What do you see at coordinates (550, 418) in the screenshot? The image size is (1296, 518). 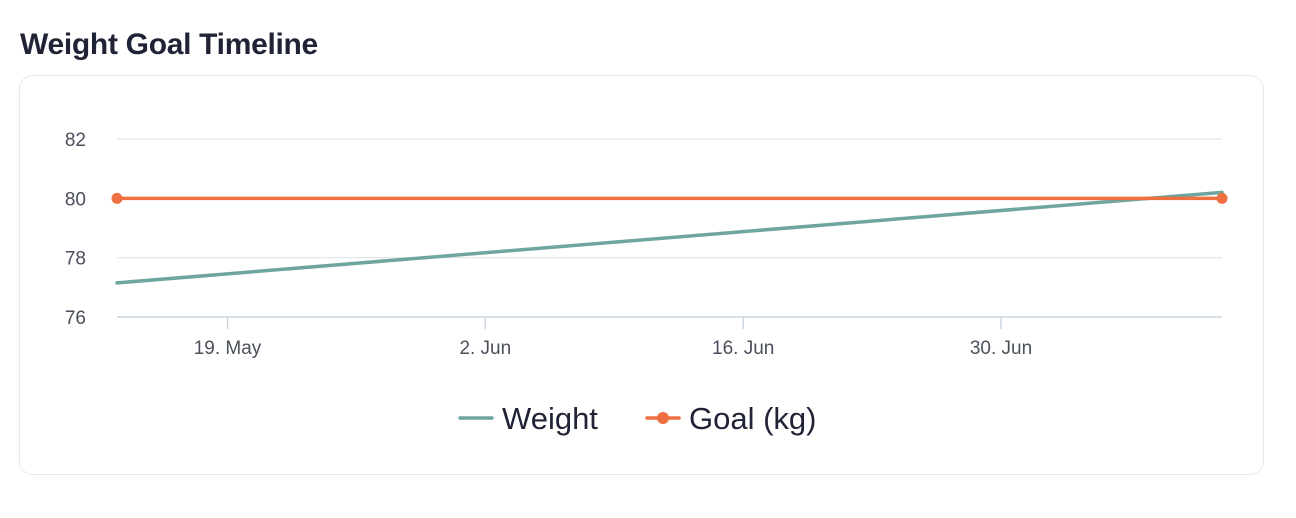 I see `legend-label: Weight` at bounding box center [550, 418].